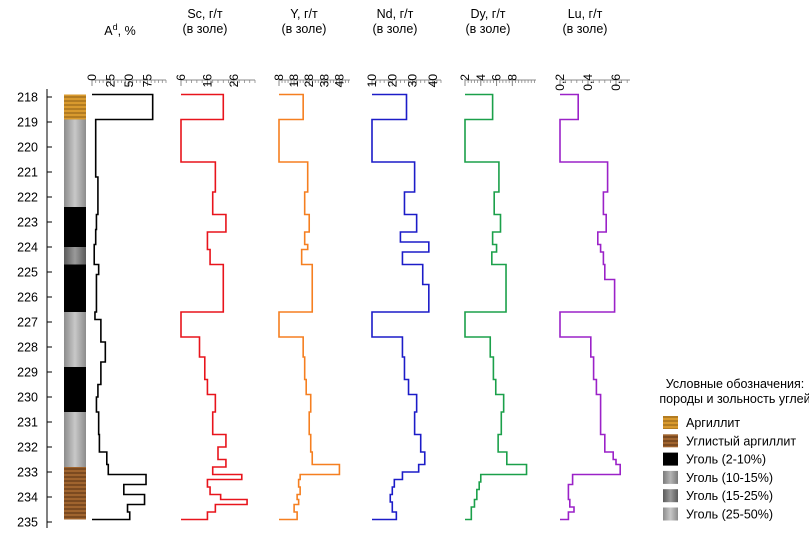 Image resolution: width=809 pixels, height=542 pixels. I want to click on panel-Y: Y, г/т(в золе) 8 18 28 38 48, so click(311, 264).